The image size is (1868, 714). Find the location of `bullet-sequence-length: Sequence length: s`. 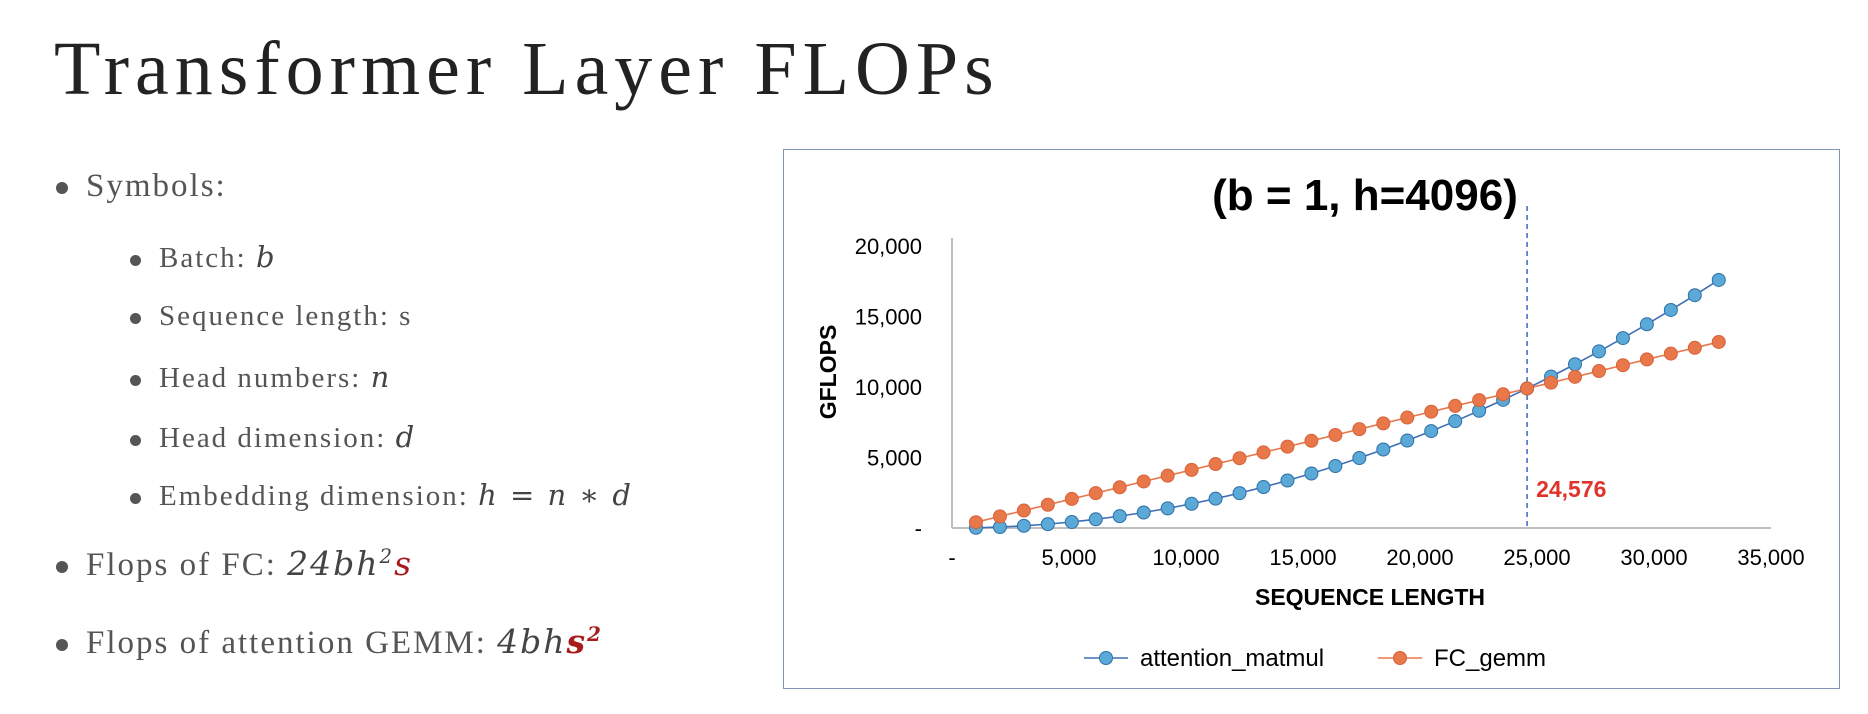

bullet-sequence-length: Sequence length: s is located at coordinates (271, 316).